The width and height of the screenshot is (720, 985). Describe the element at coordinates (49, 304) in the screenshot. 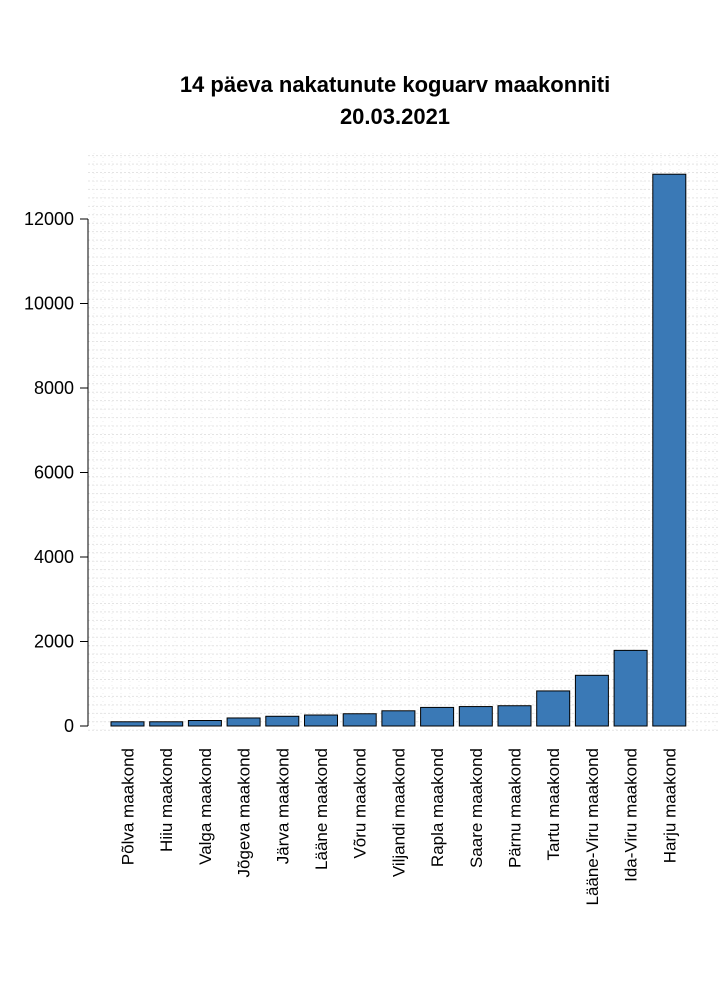

I see `y-tick-label: 10000` at that location.